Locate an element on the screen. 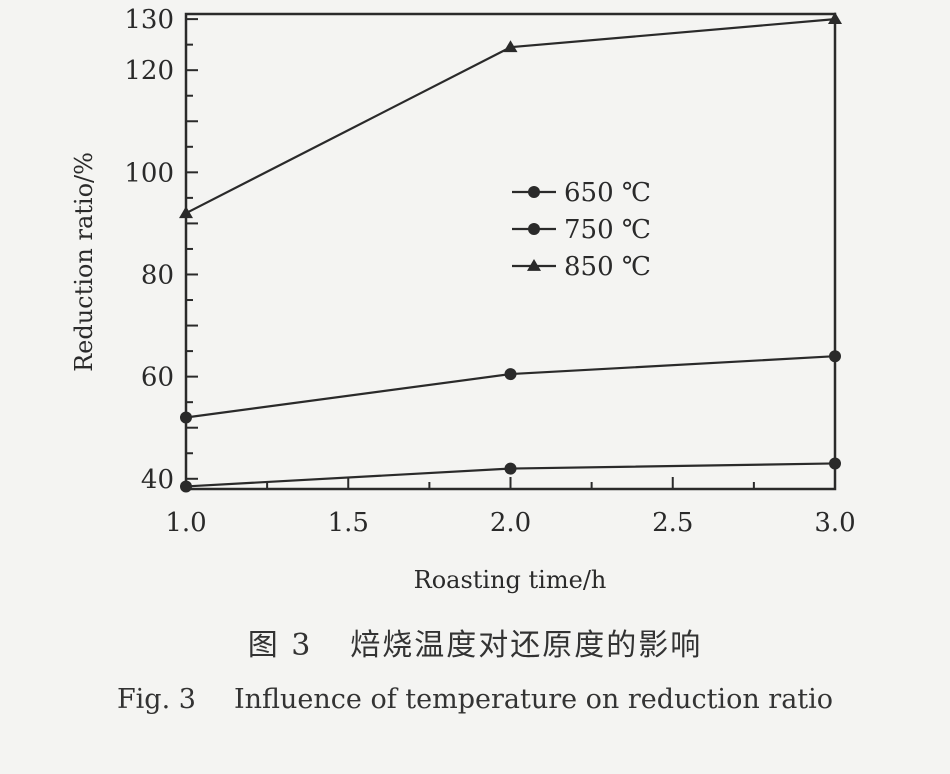  x-tick-label: 2.0 is located at coordinates (510, 523).